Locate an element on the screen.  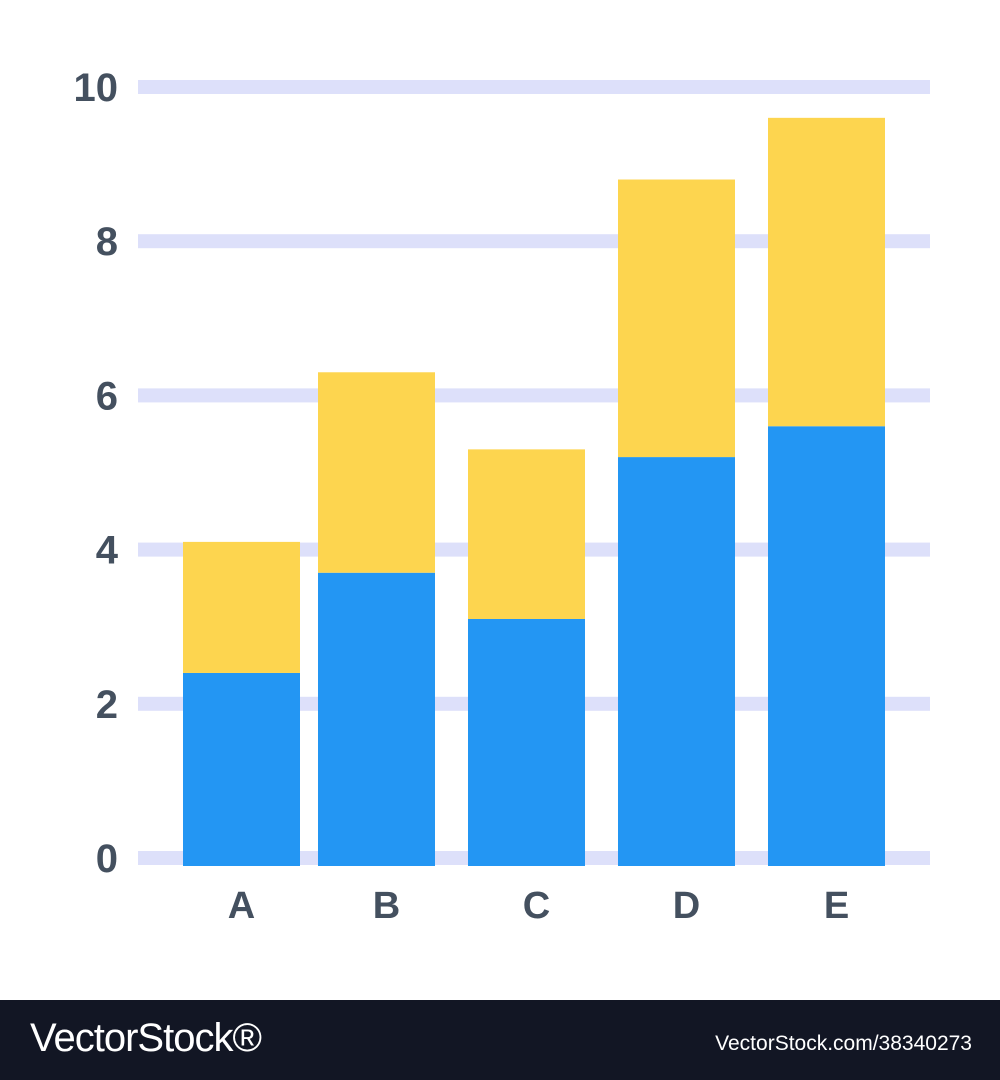
y-tick-label: 8 is located at coordinates (107, 242).